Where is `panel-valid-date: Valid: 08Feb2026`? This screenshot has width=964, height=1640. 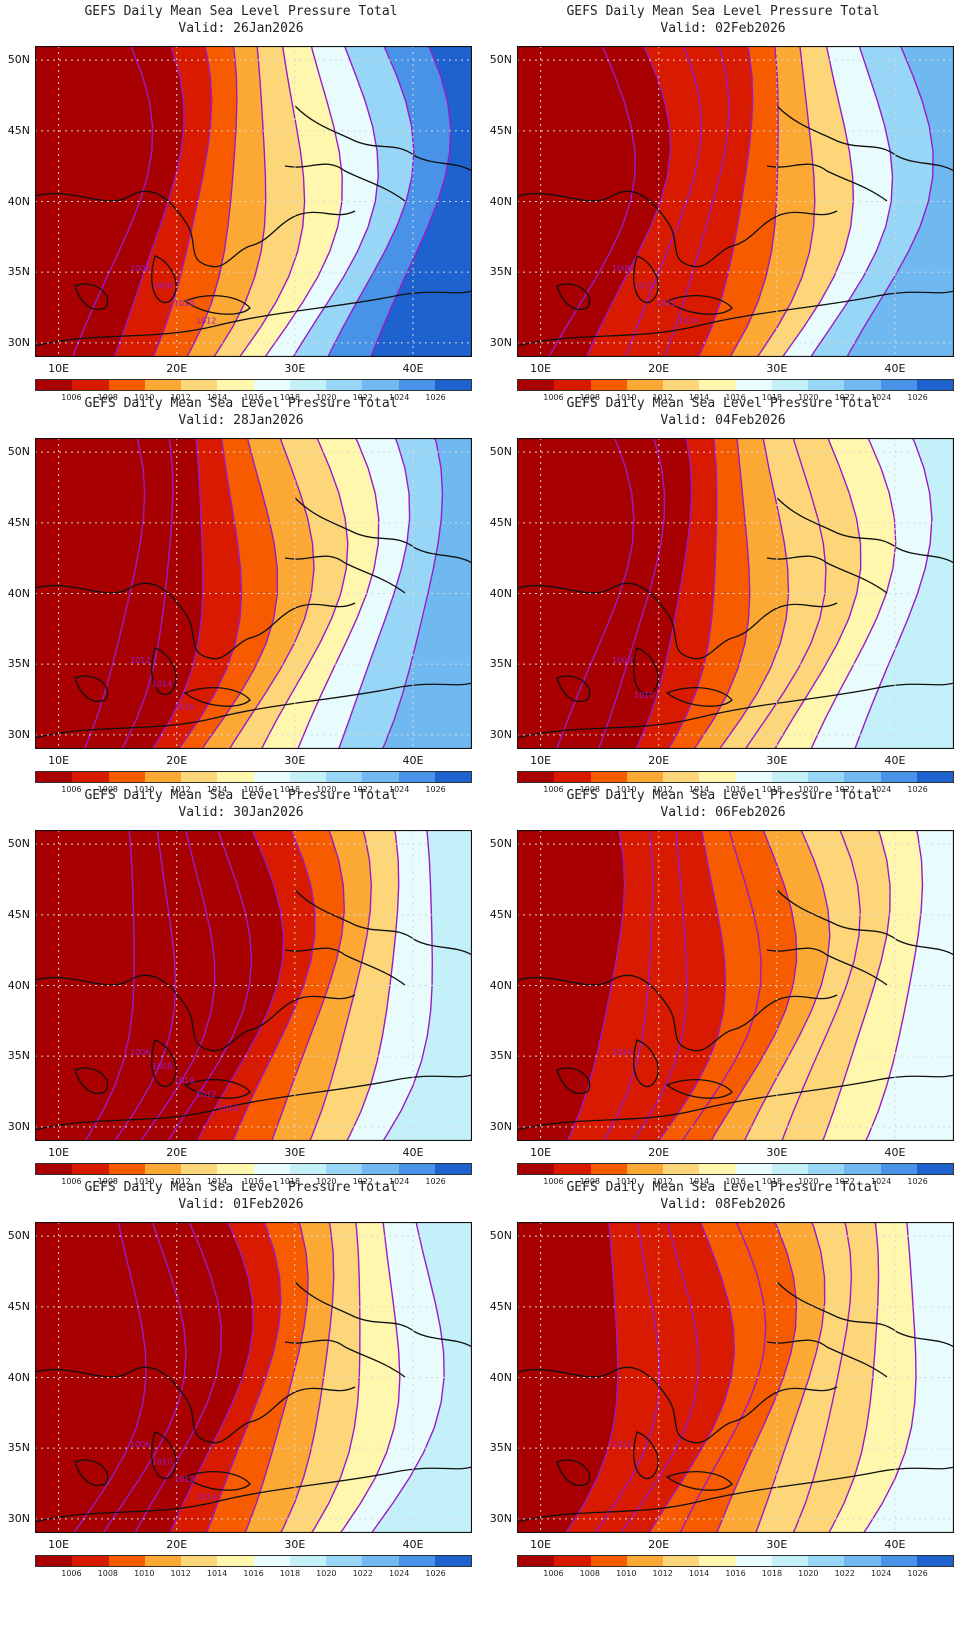 panel-valid-date: Valid: 08Feb2026 is located at coordinates (723, 1204).